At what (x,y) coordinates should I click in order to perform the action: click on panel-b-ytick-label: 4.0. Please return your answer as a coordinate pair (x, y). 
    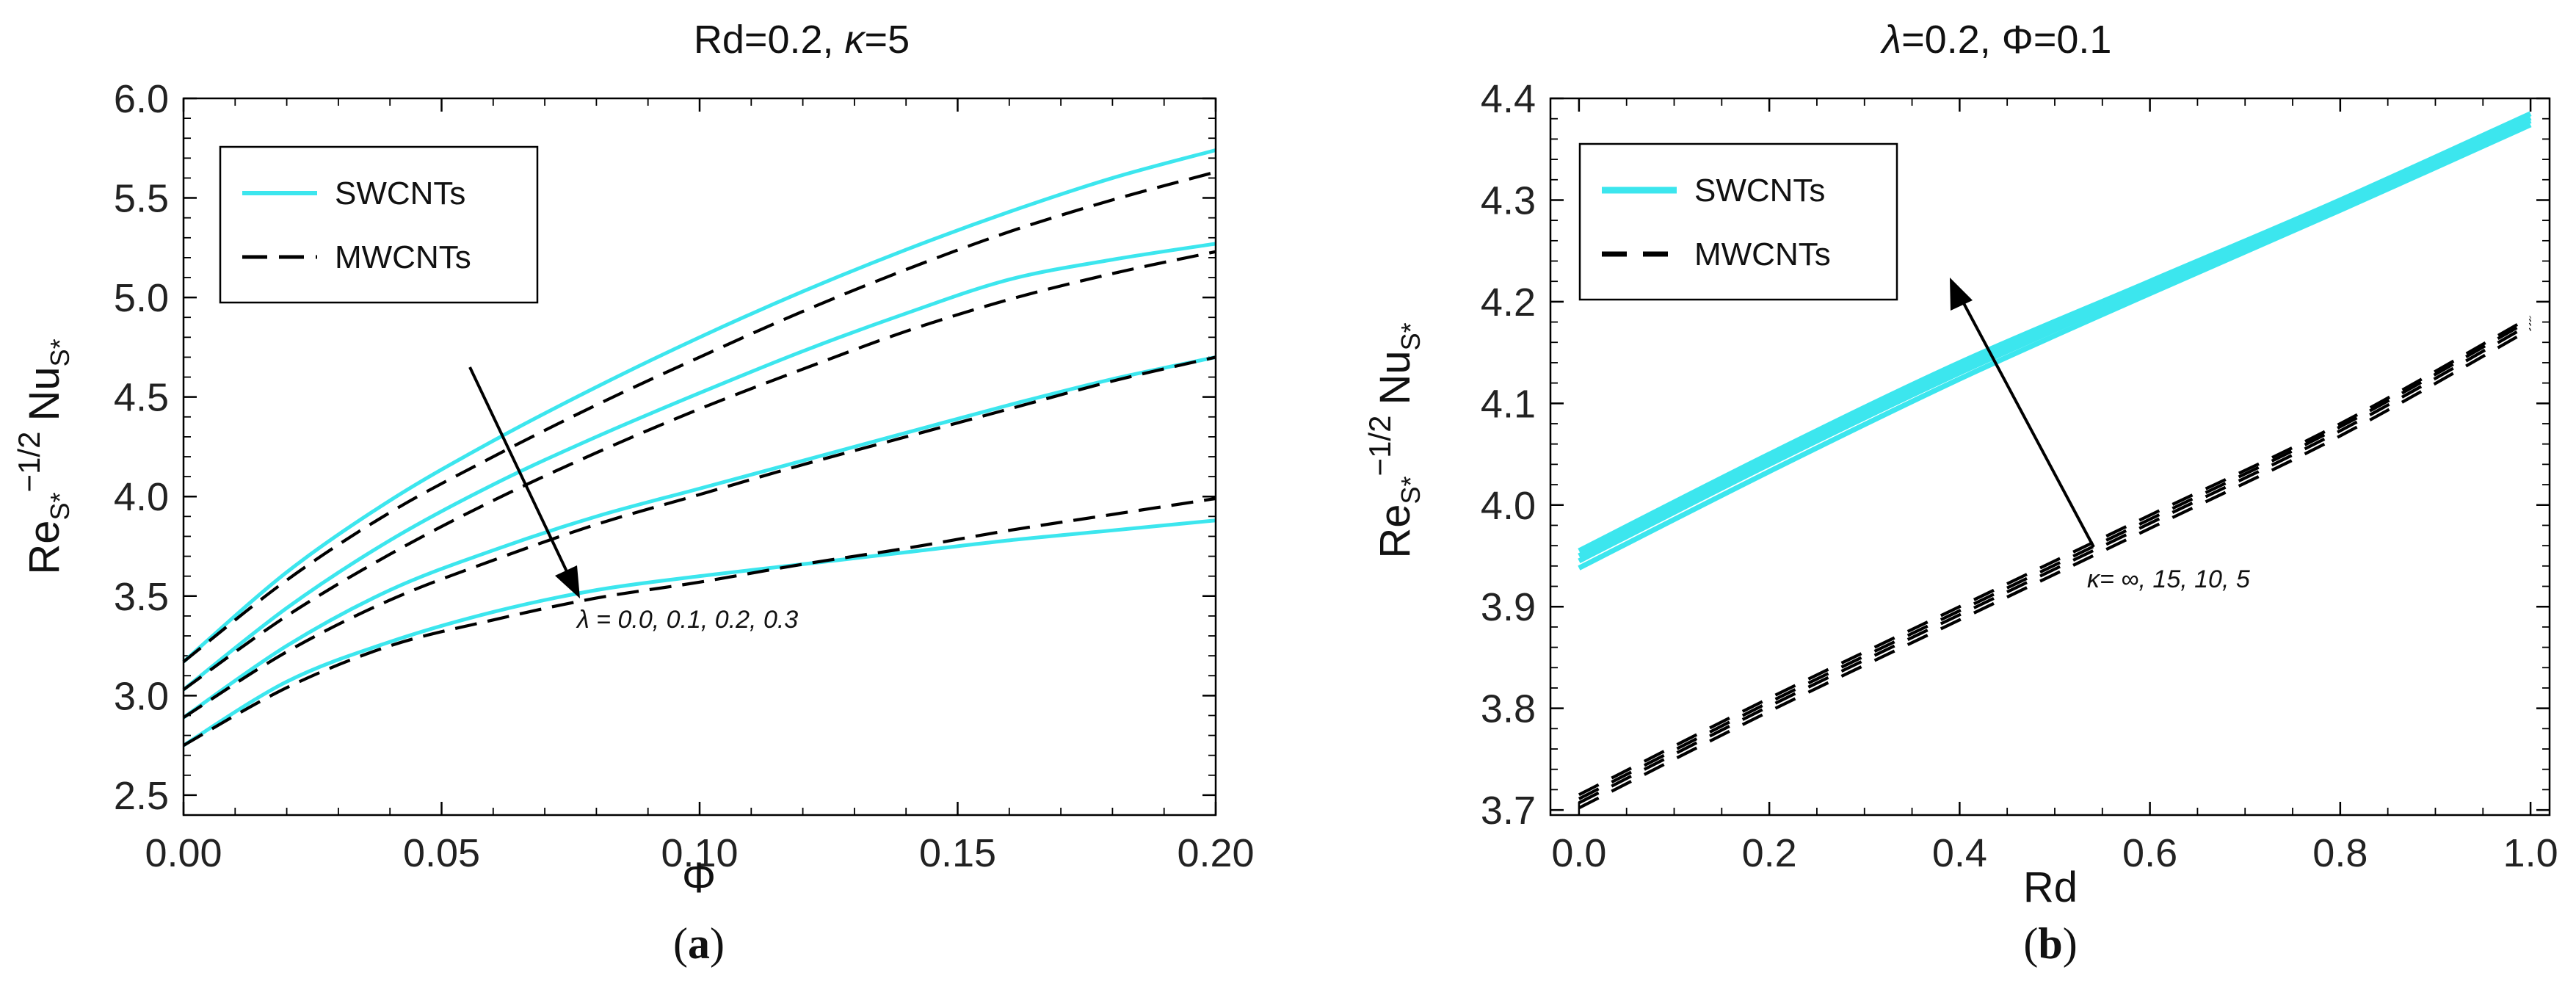
    Looking at the image, I should click on (1509, 506).